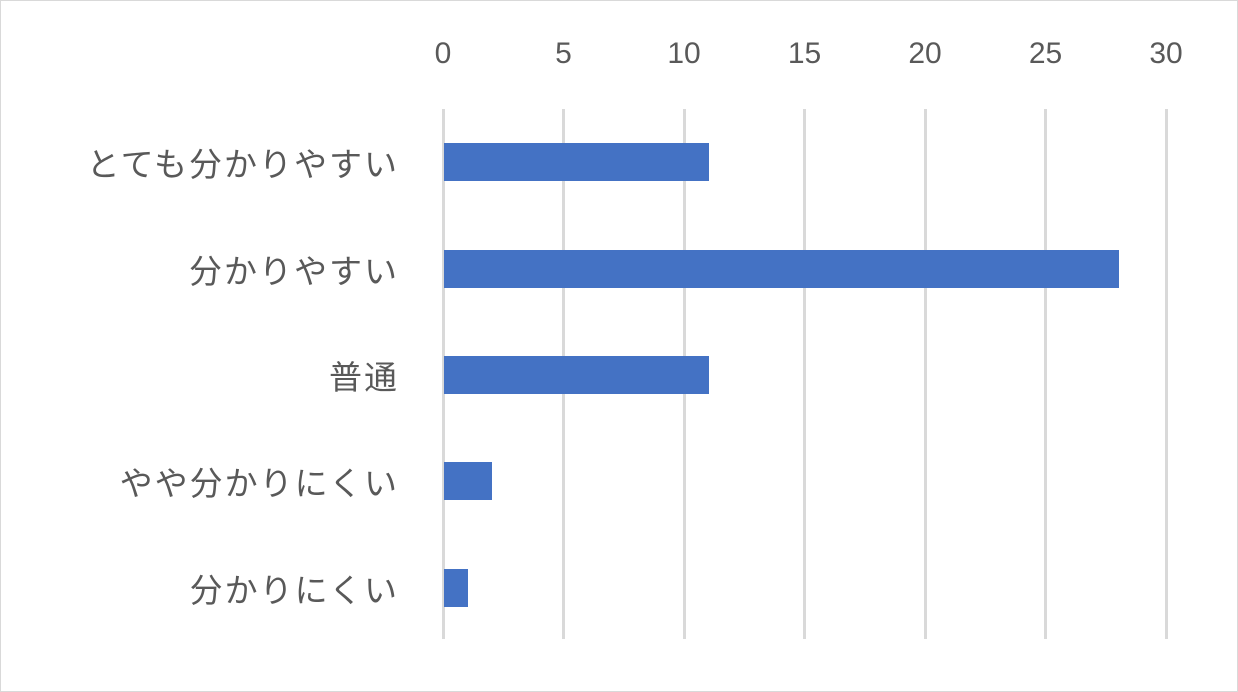 The height and width of the screenshot is (692, 1238). I want to click on x-tick-label: 20, so click(925, 53).